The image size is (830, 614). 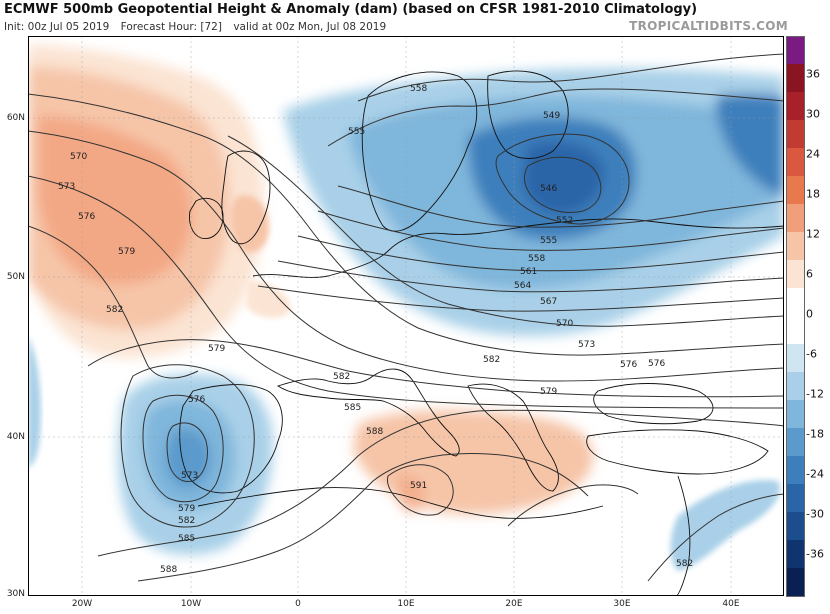 What do you see at coordinates (406, 605) in the screenshot?
I see `longitude-axis: 20W 10W 0 10E 20E 30E 40E` at bounding box center [406, 605].